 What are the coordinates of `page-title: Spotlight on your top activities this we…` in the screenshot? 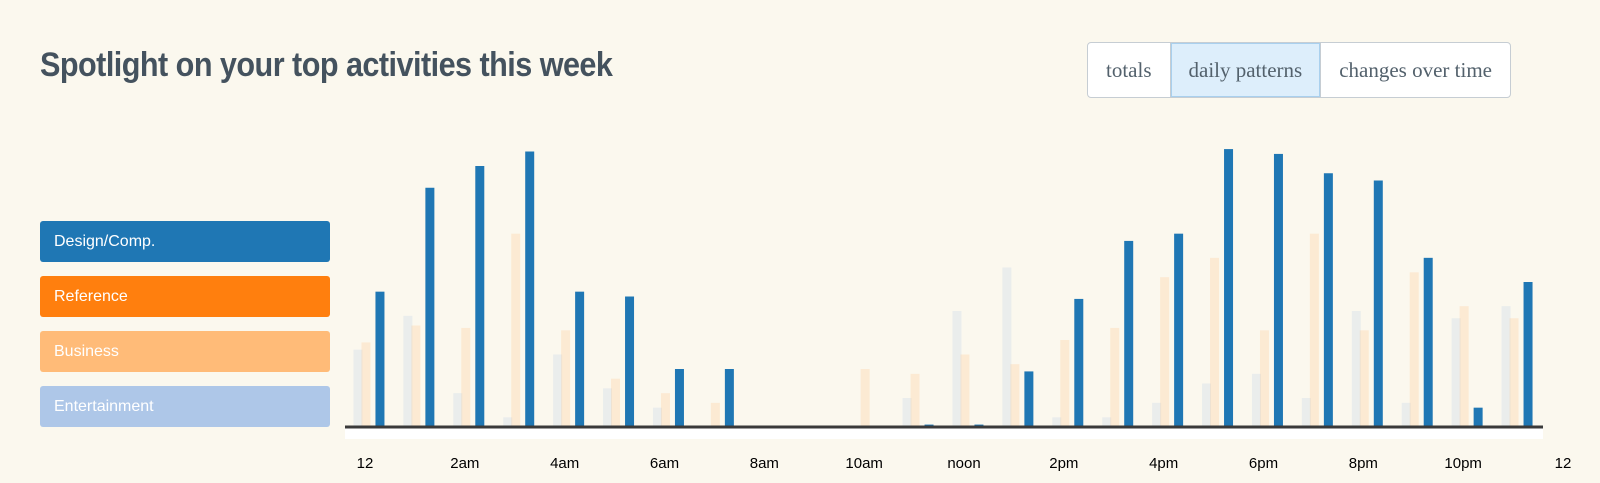 It's located at (326, 65).